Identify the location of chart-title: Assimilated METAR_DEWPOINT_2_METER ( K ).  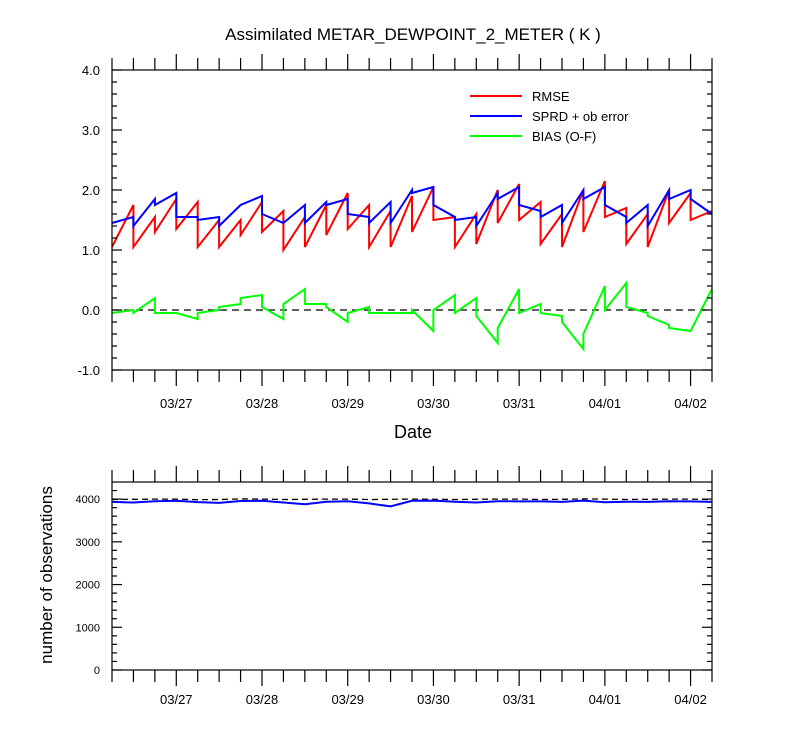
(413, 34).